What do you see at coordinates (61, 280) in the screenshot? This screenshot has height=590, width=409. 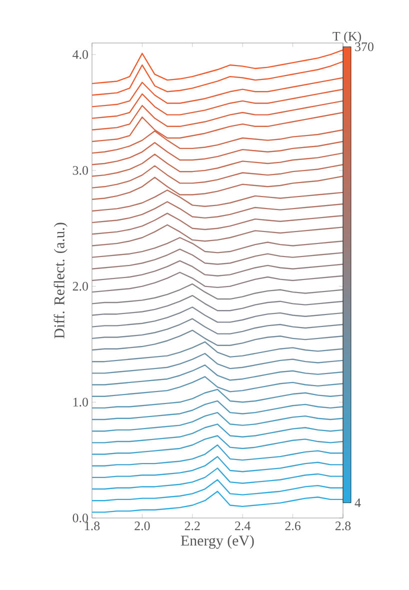 I see `y-axis-title: Diff. Reflect. (a.u.)` at bounding box center [61, 280].